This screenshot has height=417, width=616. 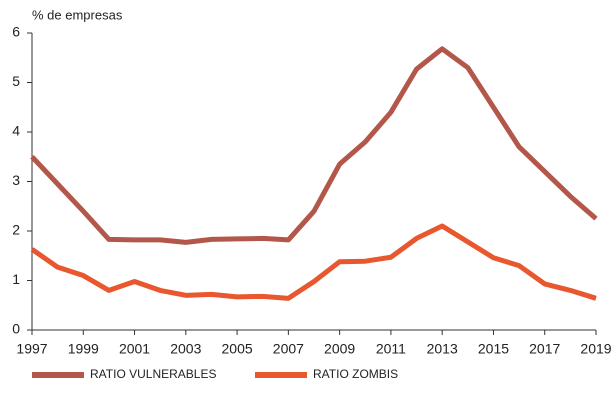 I want to click on x-tick-label: 2003, so click(x=185, y=349).